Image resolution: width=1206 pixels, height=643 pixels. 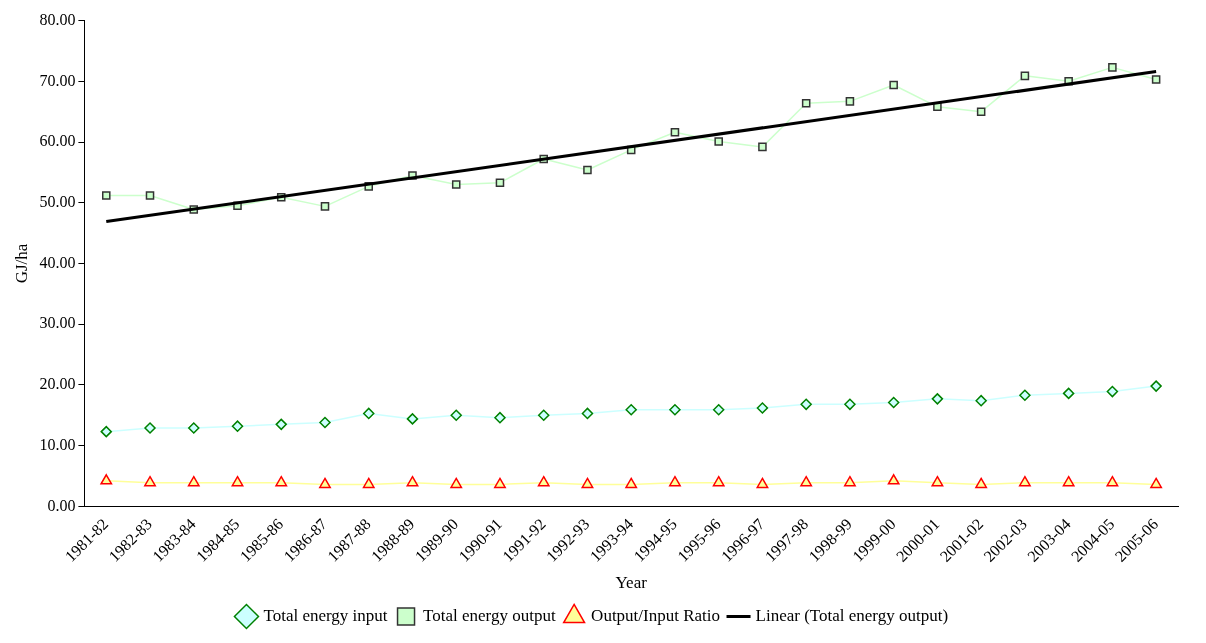 What do you see at coordinates (325, 615) in the screenshot?
I see `legend-label: Total energy input` at bounding box center [325, 615].